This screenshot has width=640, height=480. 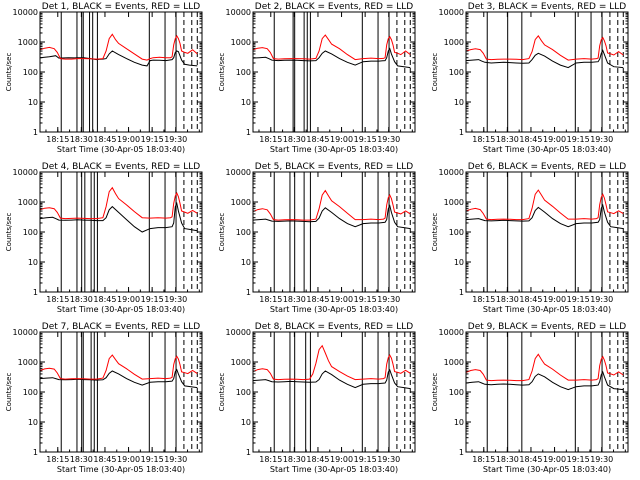 What do you see at coordinates (121, 7) in the screenshot?
I see `panel-title: Det 1, BLACK = Events, RED = LLD` at bounding box center [121, 7].